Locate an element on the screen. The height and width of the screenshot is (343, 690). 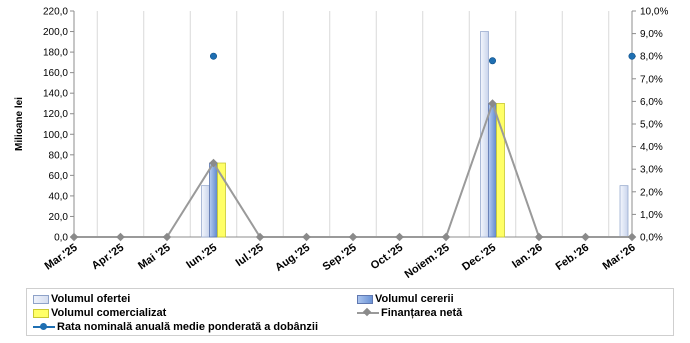
legend-item-cereri: Volumul cererii is located at coordinates (405, 299).